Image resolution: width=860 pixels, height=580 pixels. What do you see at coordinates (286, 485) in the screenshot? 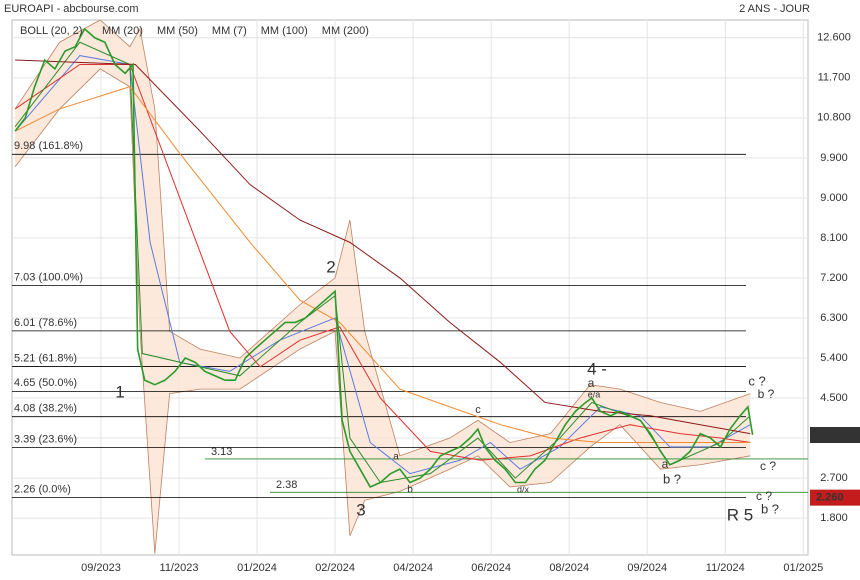
I see `green-level-label: 2.38` at bounding box center [286, 485].